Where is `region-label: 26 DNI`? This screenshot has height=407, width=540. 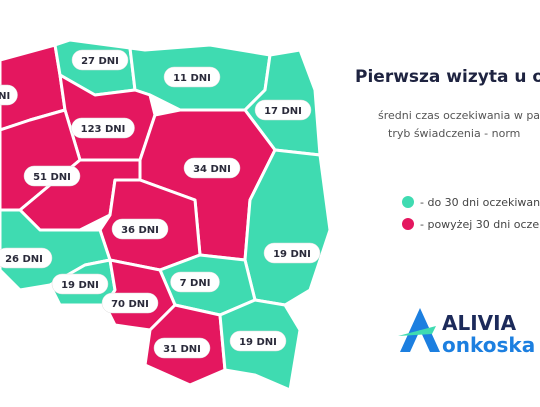
region-label: 26 DNI is located at coordinates (24, 259).